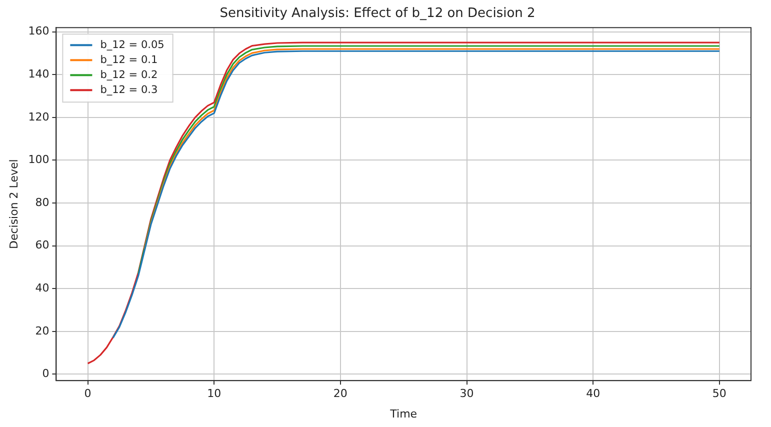 This screenshot has height=427, width=771. Describe the element at coordinates (129, 90) in the screenshot. I see `legend-label: b_12 = 0.3` at that location.